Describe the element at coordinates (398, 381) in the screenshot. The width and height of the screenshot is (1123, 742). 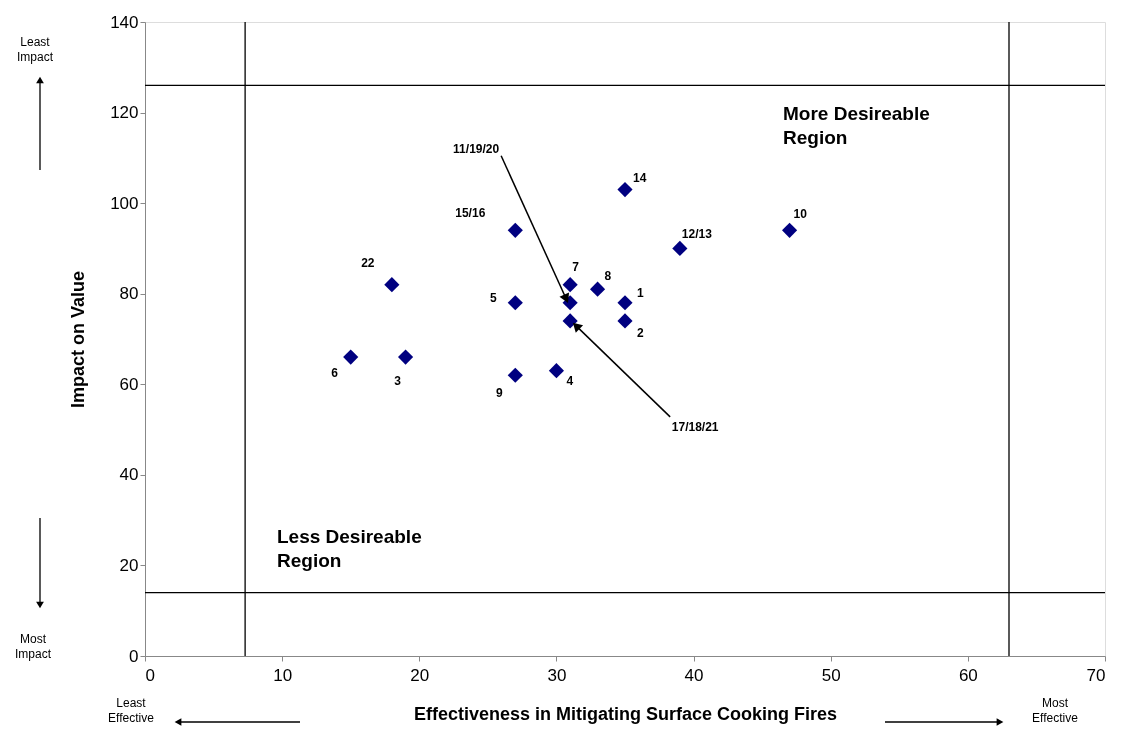
I see `annotation: 3` at that location.